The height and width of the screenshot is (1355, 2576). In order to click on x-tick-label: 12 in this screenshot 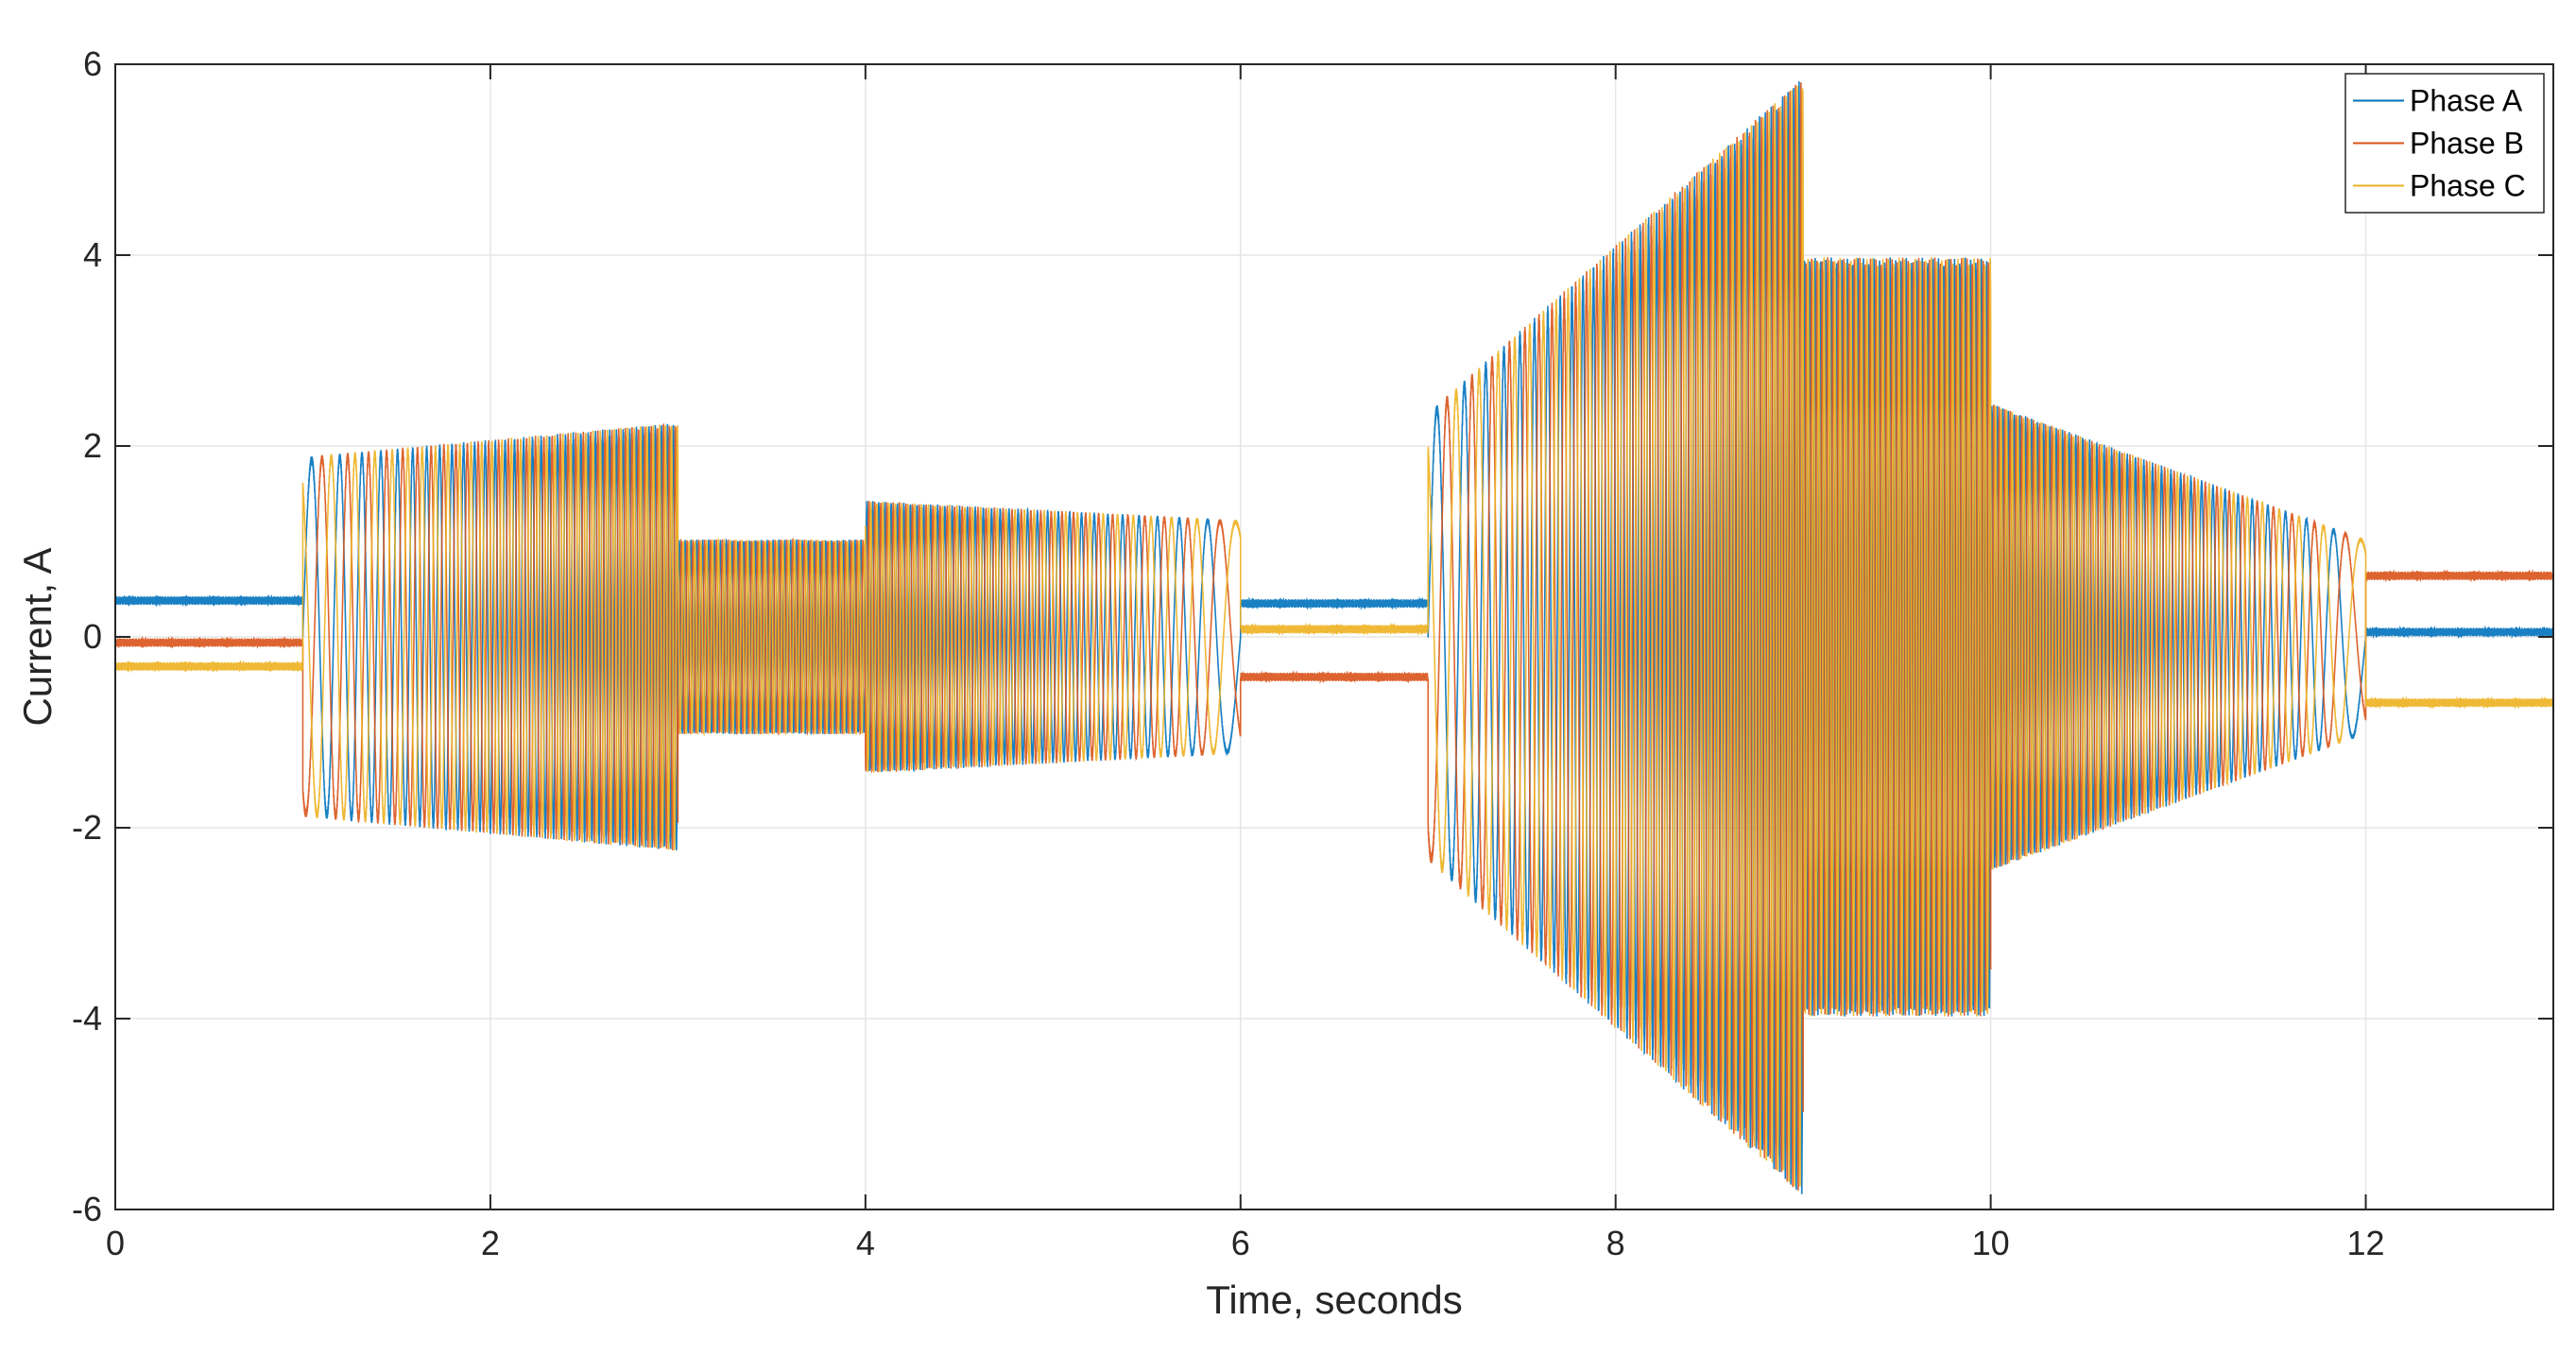, I will do `click(2366, 1243)`.